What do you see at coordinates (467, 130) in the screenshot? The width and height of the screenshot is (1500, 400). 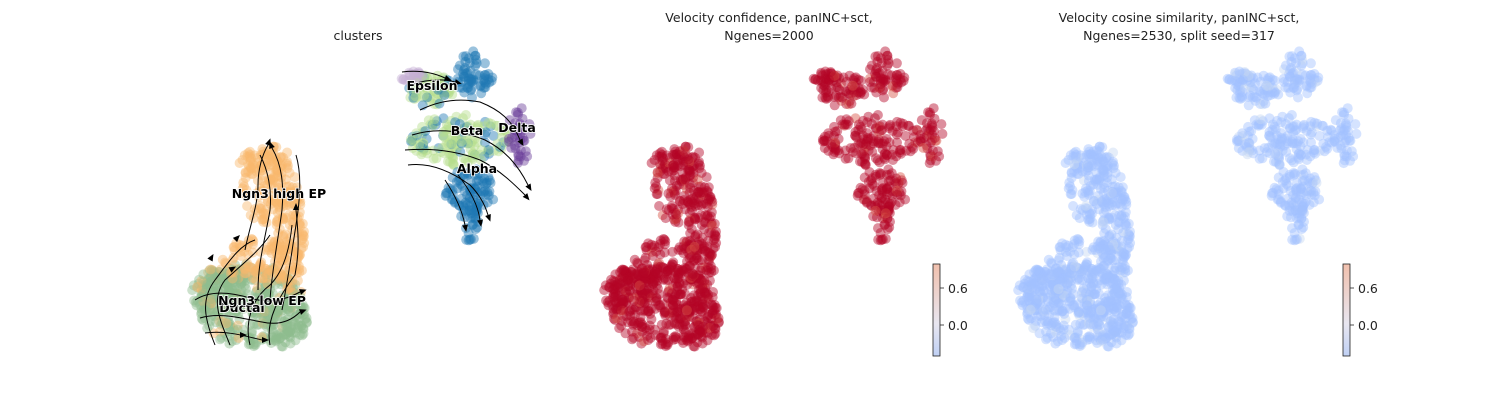 I see `cluster-label-beta: Beta` at bounding box center [467, 130].